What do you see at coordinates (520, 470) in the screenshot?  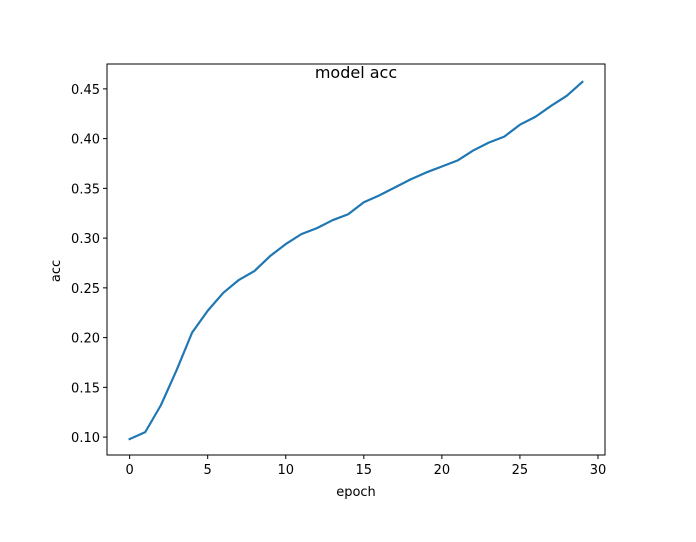 I see `x-tick-label: 25` at bounding box center [520, 470].